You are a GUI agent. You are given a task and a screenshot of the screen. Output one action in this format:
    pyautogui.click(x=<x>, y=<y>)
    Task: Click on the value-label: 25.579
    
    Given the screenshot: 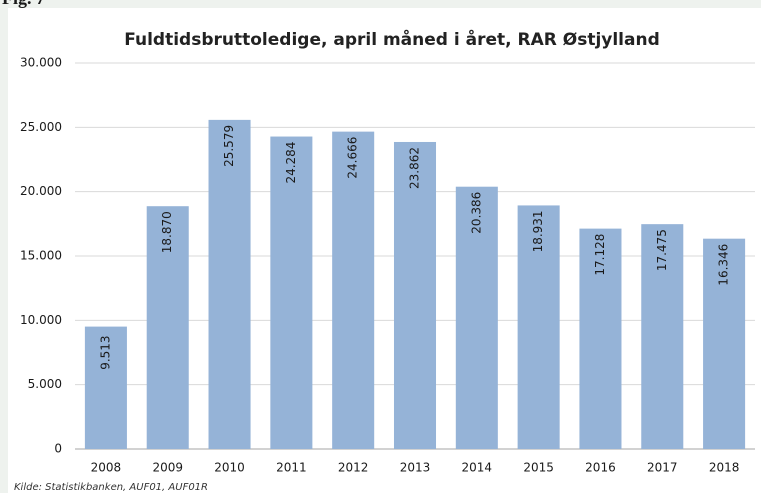 What is the action you would take?
    pyautogui.click(x=229, y=146)
    